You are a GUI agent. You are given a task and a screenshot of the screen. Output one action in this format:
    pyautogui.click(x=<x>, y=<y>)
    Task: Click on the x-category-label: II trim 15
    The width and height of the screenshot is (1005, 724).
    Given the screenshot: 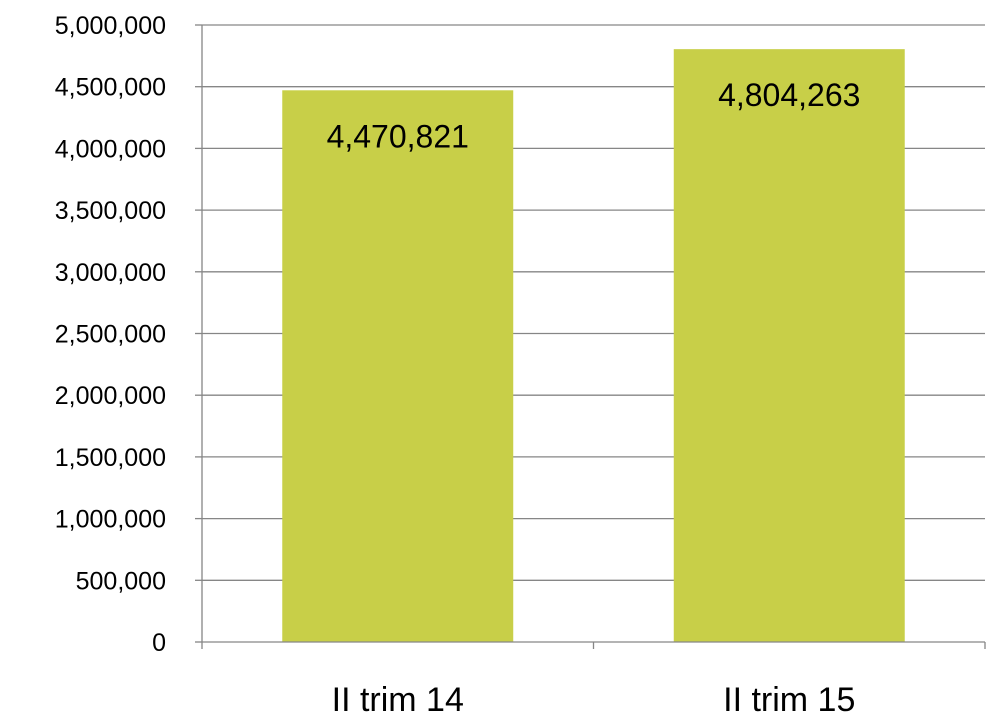 What is the action you would take?
    pyautogui.click(x=789, y=700)
    